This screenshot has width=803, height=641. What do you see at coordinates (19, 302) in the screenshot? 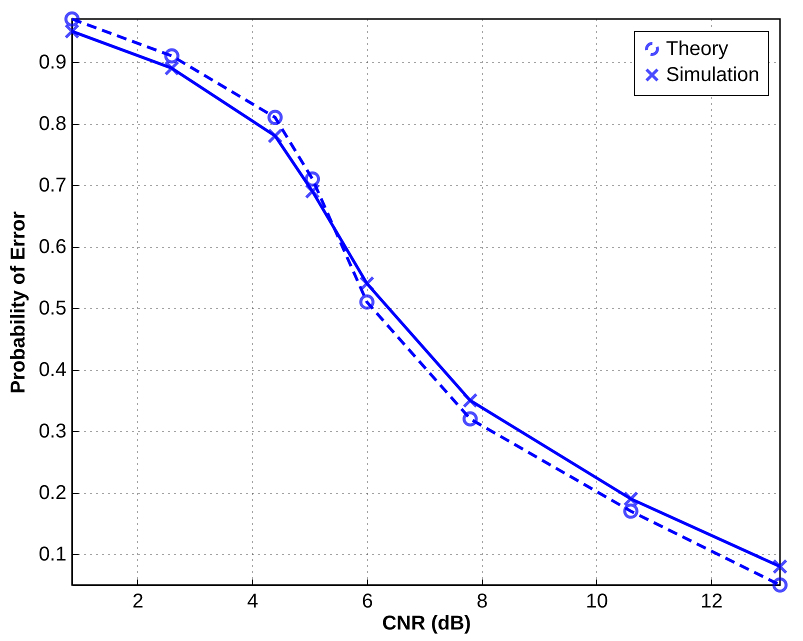
I see `y-axis-title: Probability of Error` at bounding box center [19, 302].